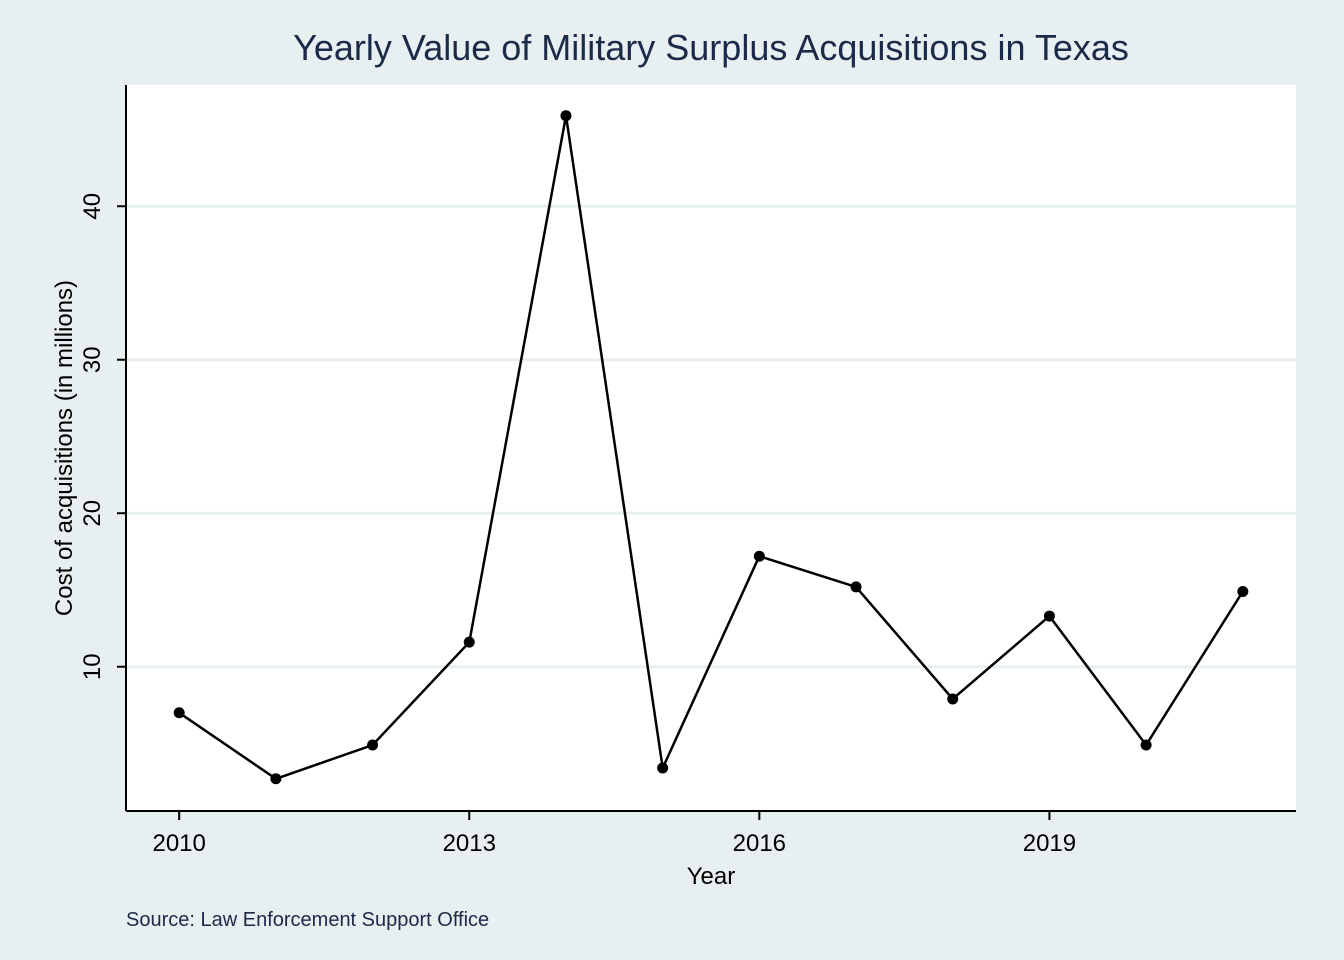  I want to click on data-point-2015, so click(663, 768).